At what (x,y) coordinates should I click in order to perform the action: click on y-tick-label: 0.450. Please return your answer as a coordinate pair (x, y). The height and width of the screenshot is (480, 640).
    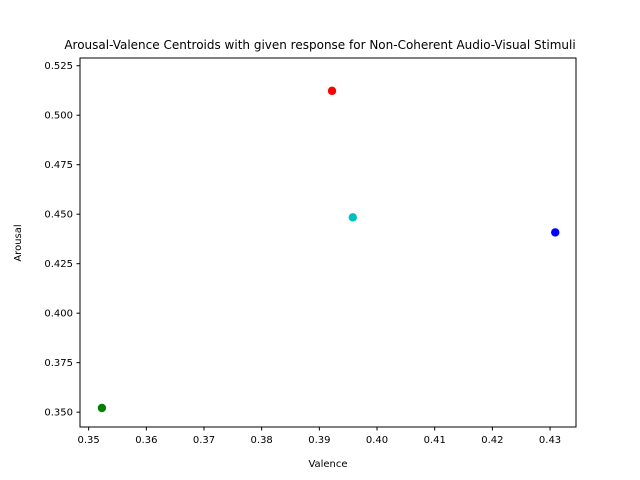
    Looking at the image, I should click on (58, 215).